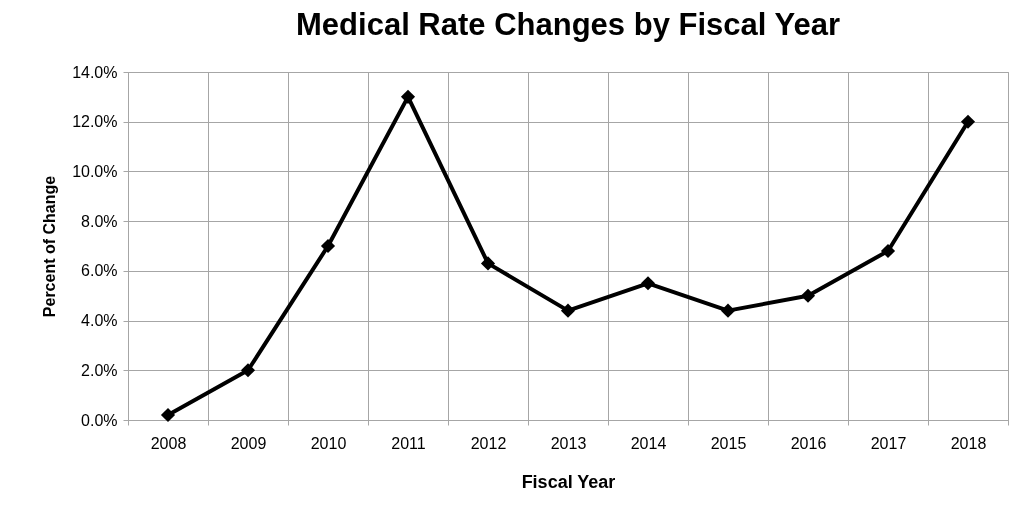 The width and height of the screenshot is (1011, 521). Describe the element at coordinates (95, 171) in the screenshot. I see `y-tick-label: 10.0%` at that location.